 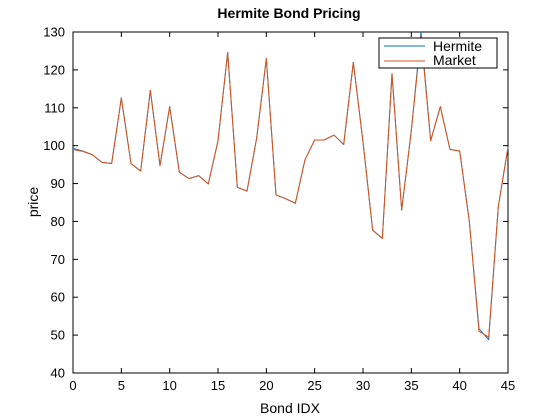 What do you see at coordinates (459, 385) in the screenshot?
I see `x-tick-label: 40` at bounding box center [459, 385].